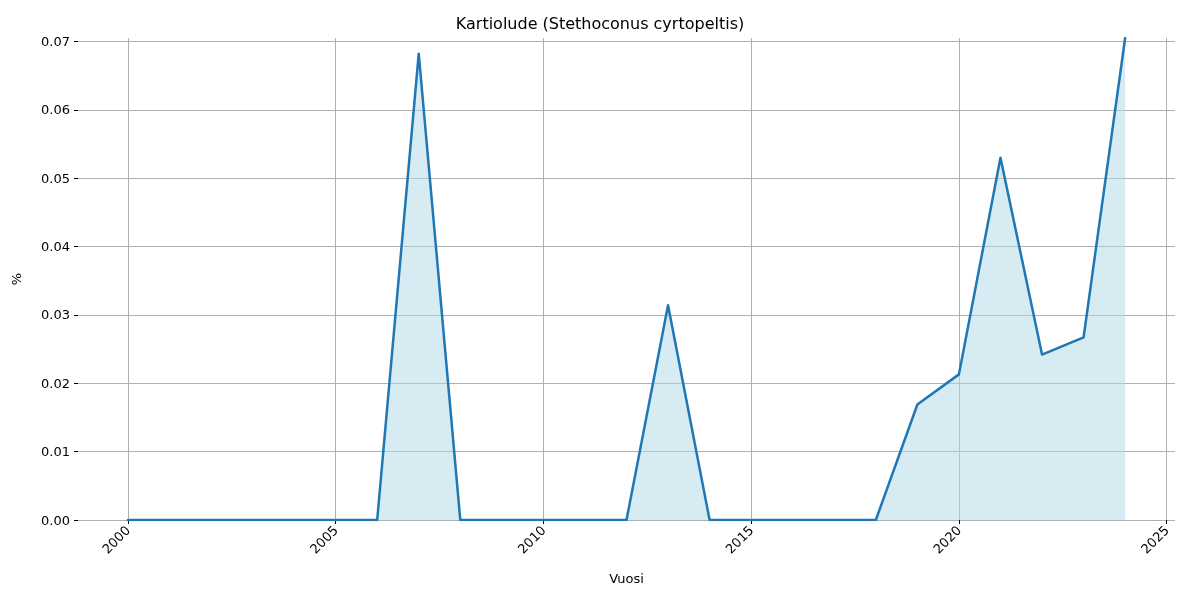  Describe the element at coordinates (55, 383) in the screenshot. I see `y-tick-label: 0.02` at that location.